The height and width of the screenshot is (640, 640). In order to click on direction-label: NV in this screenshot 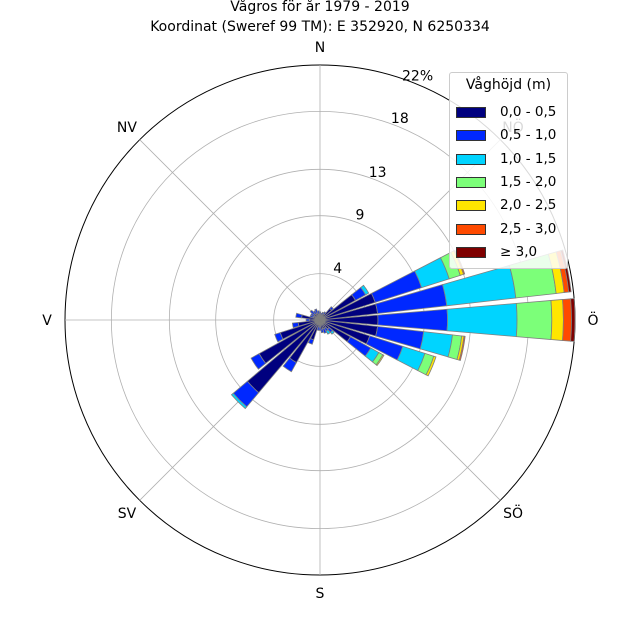, I will do `click(127, 128)`.